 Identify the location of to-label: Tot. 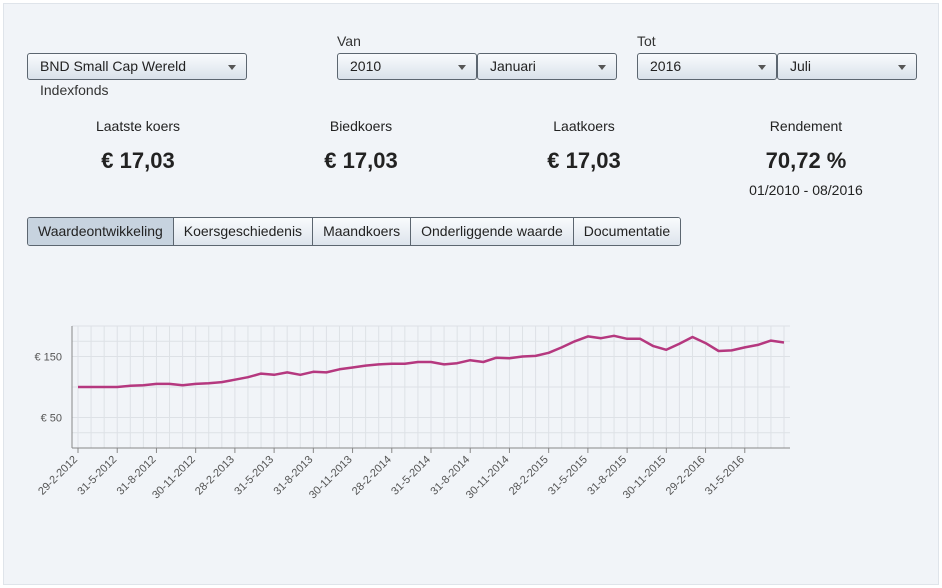
(646, 41).